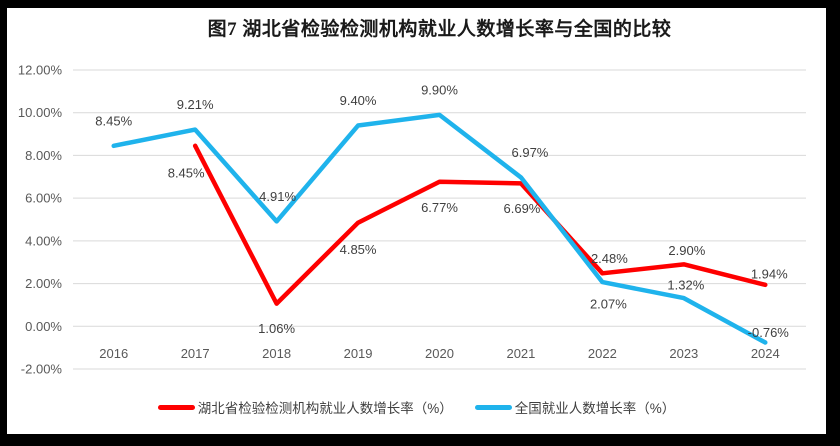 The height and width of the screenshot is (446, 840). What do you see at coordinates (769, 273) in the screenshot?
I see `data-label: 1.94%` at bounding box center [769, 273].